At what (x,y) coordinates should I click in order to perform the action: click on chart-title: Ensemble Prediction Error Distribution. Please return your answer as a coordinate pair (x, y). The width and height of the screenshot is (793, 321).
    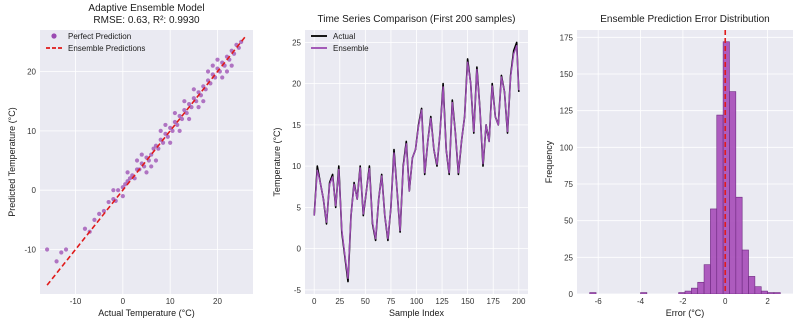
    Looking at the image, I should click on (685, 19).